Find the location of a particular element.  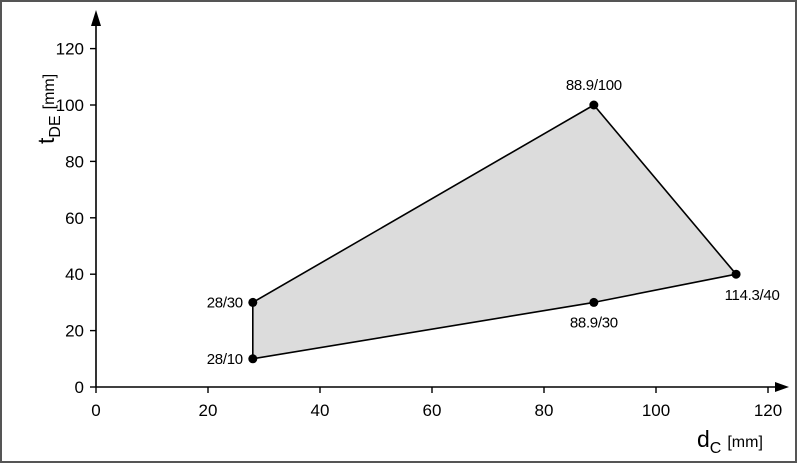

y-axis-arrow is located at coordinates (96, 18).